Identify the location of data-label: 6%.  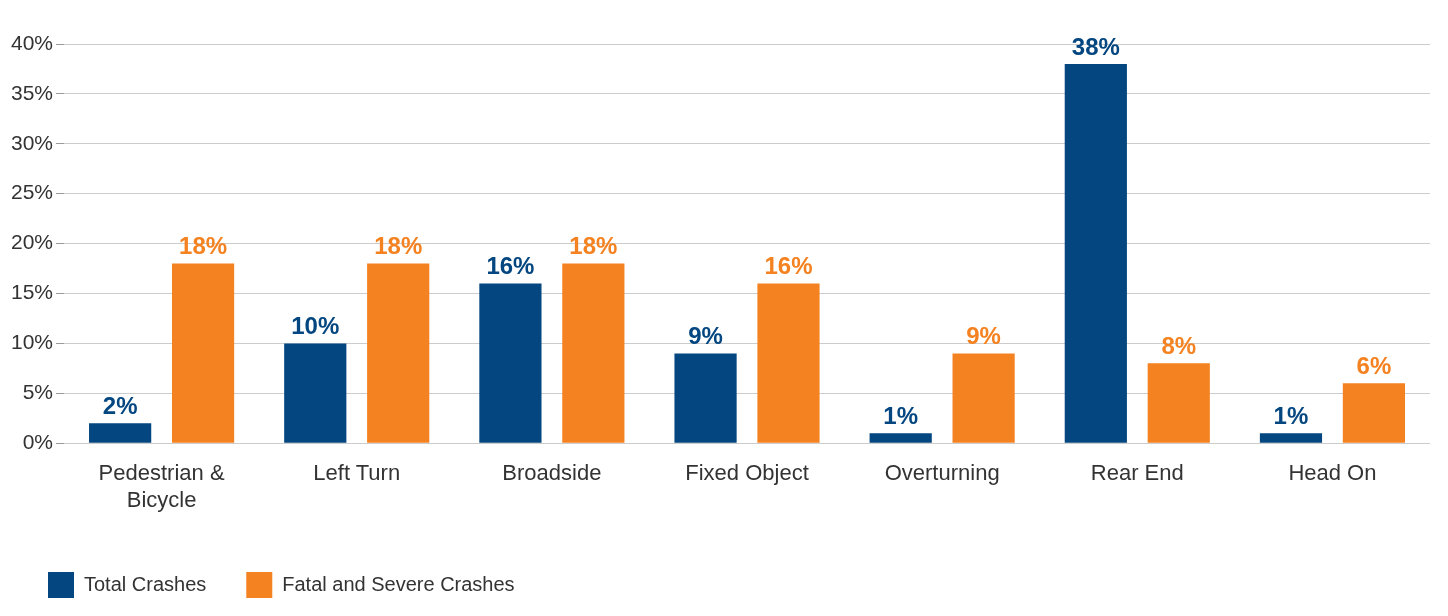
(1374, 365).